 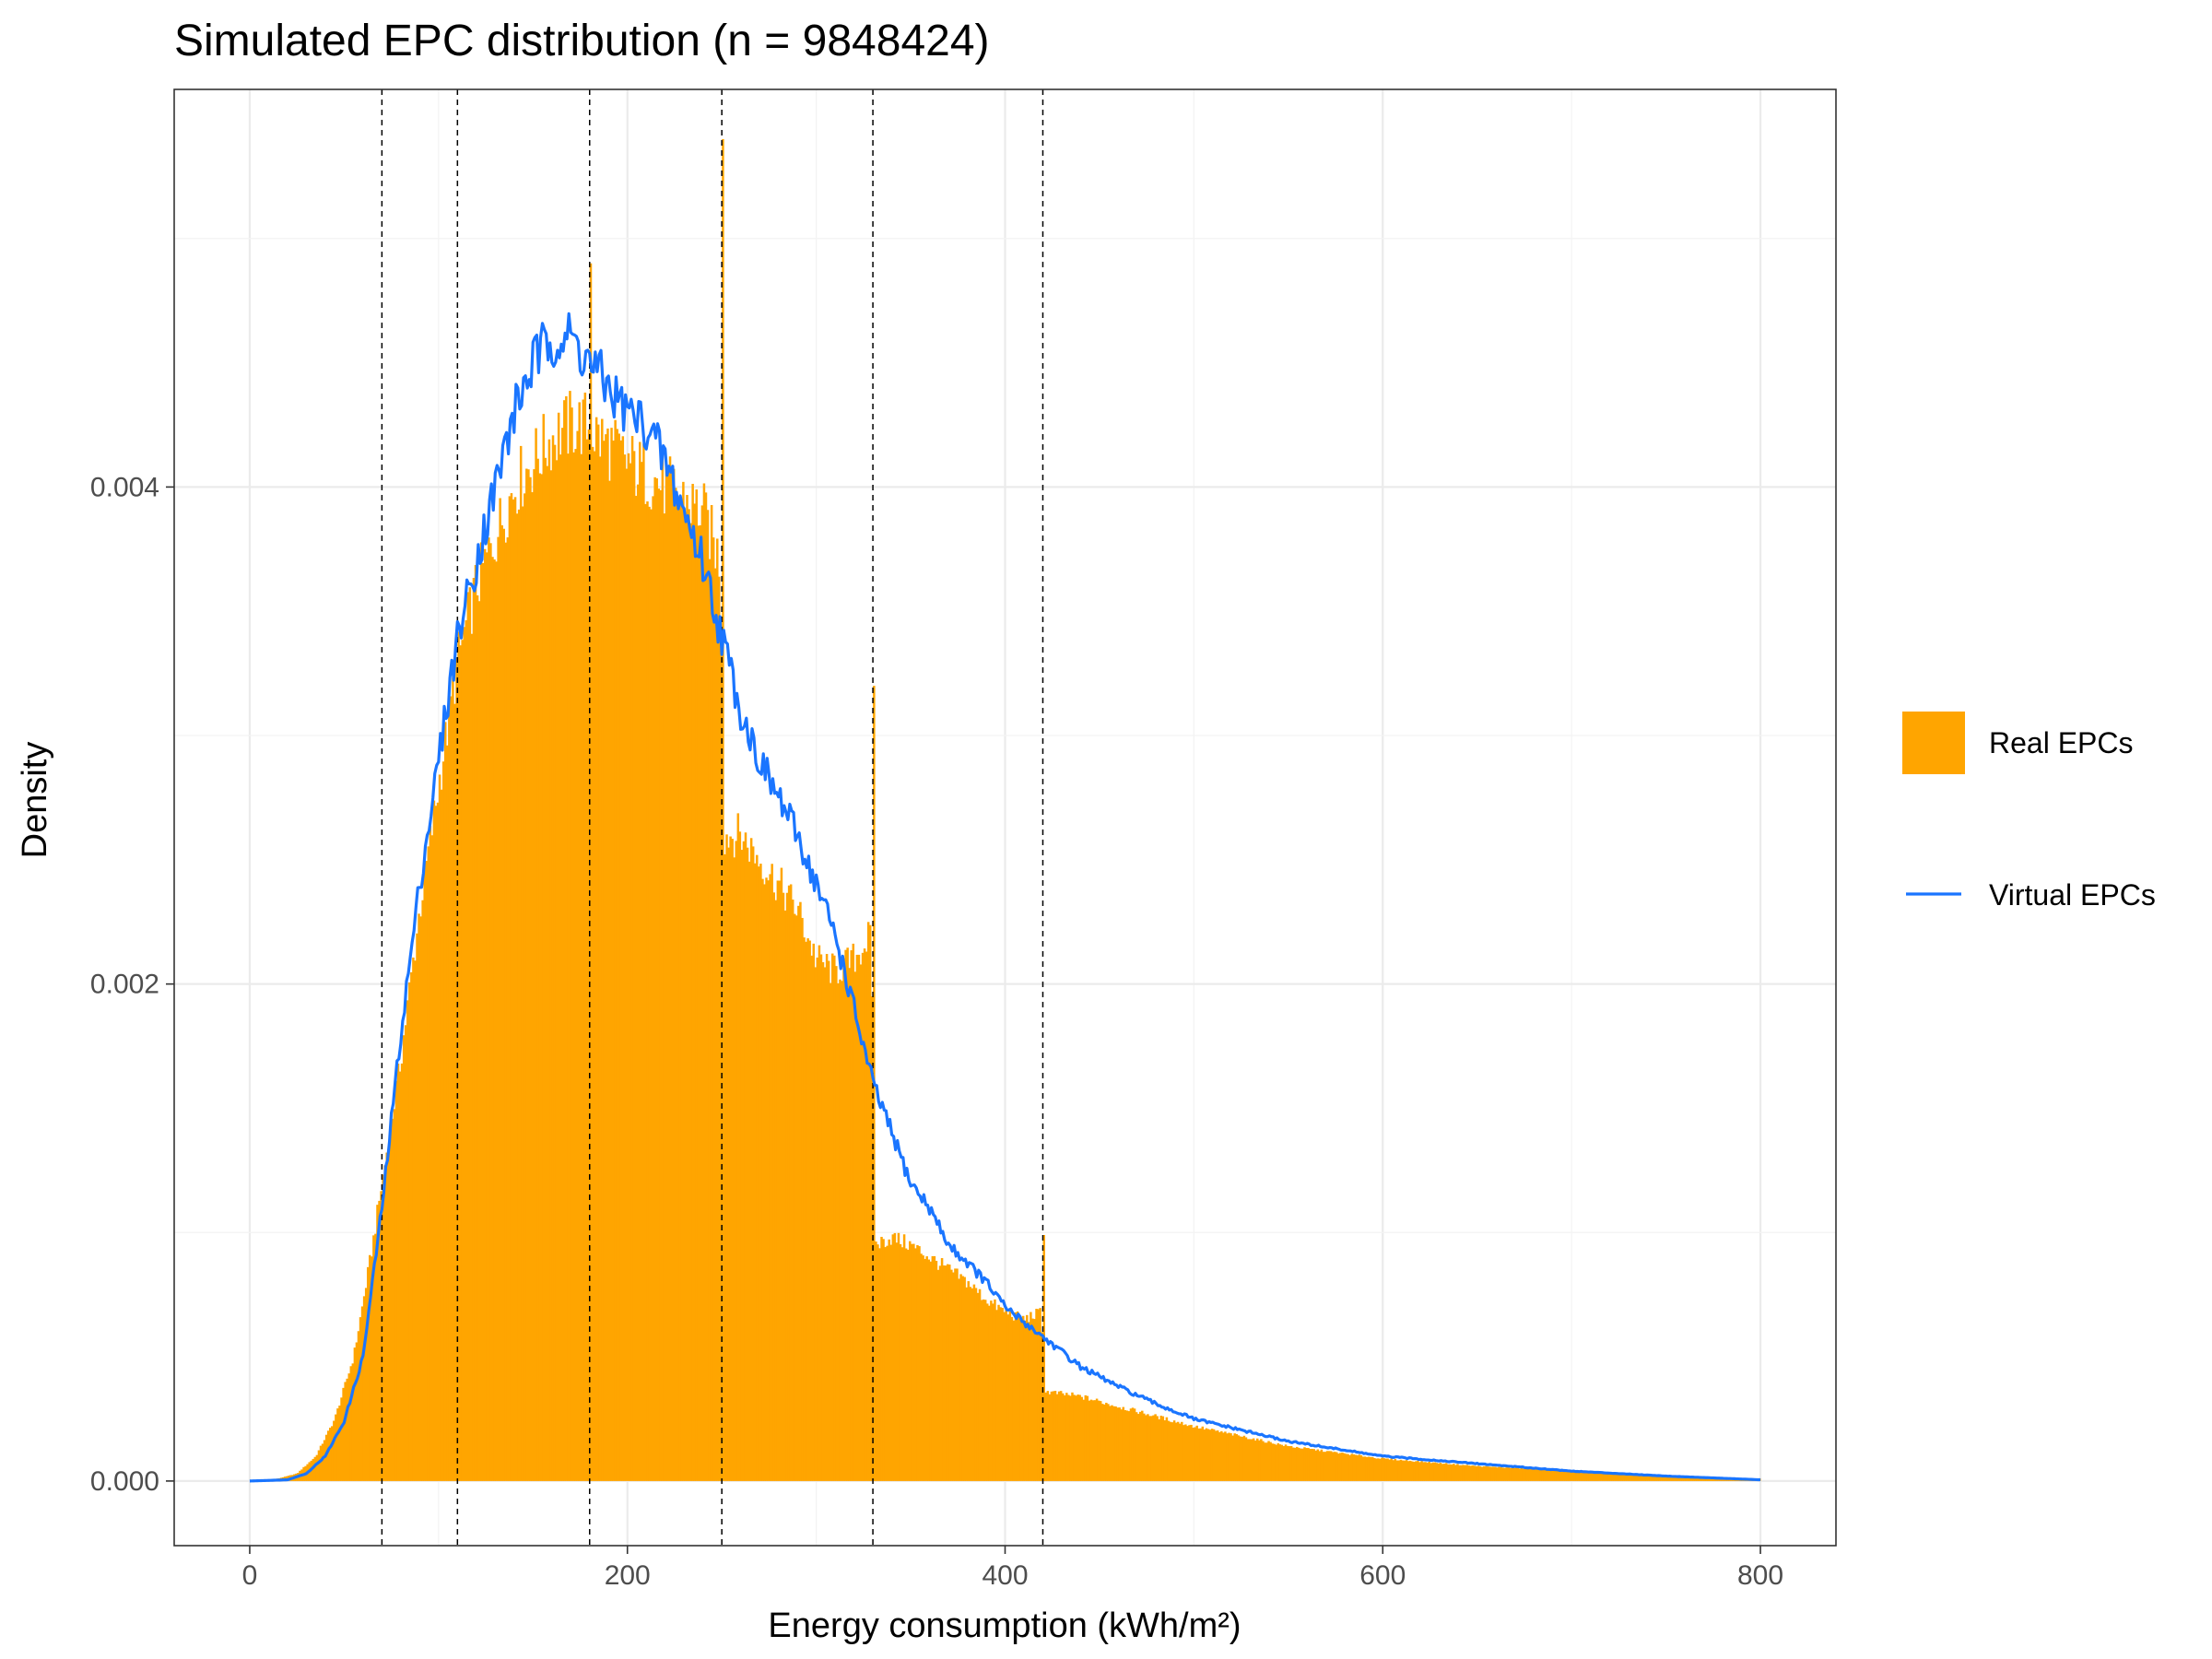 I want to click on x-axis-title: Energy consumption (kWh/m²), so click(x=1004, y=1625).